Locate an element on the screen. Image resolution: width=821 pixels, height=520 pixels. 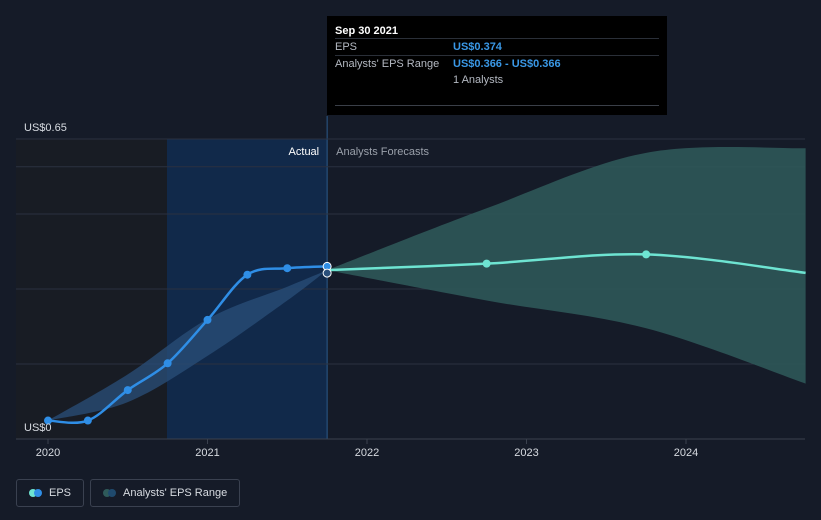
eps-forecast-line is located at coordinates (566, 263).